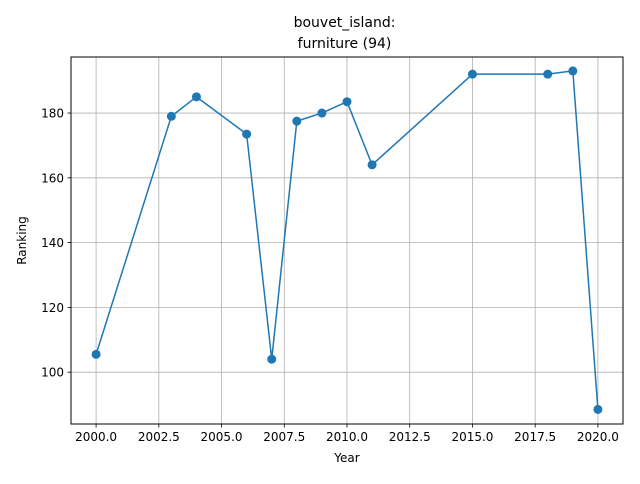 The height and width of the screenshot is (484, 640). I want to click on x-tick-label: 2017.5, so click(535, 437).